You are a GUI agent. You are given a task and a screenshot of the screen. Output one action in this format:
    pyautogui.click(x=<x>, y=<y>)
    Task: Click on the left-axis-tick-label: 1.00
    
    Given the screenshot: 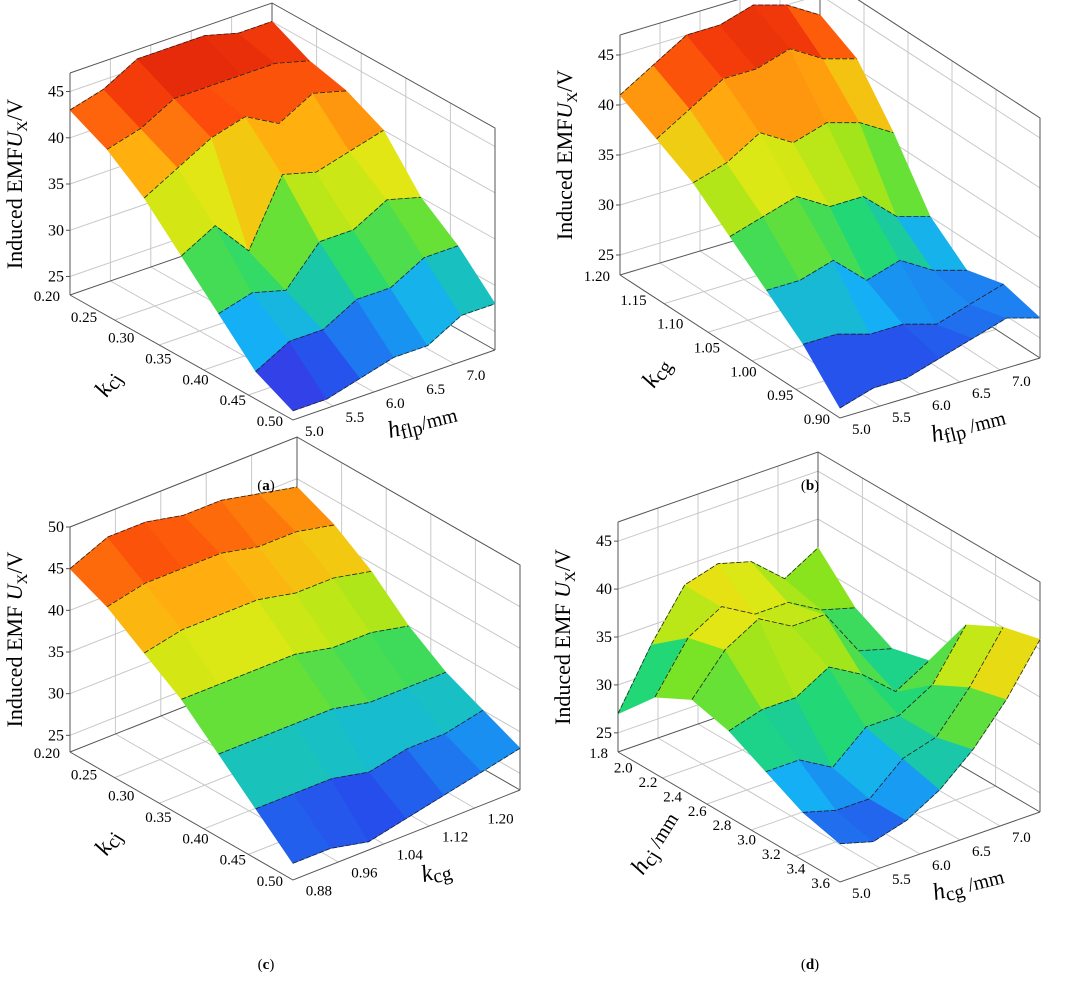 What is the action you would take?
    pyautogui.click(x=743, y=372)
    